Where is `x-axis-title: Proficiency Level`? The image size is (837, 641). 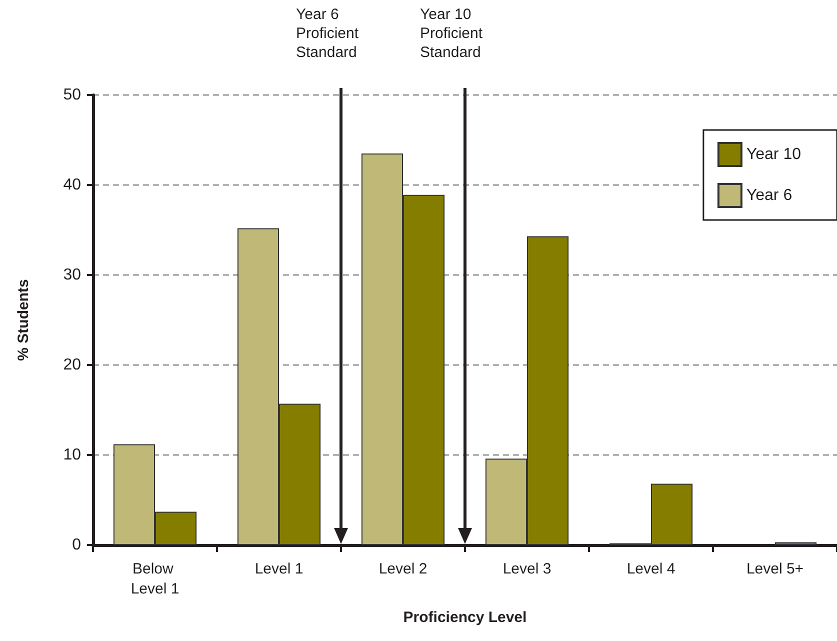 x-axis-title: Proficiency Level is located at coordinates (465, 617).